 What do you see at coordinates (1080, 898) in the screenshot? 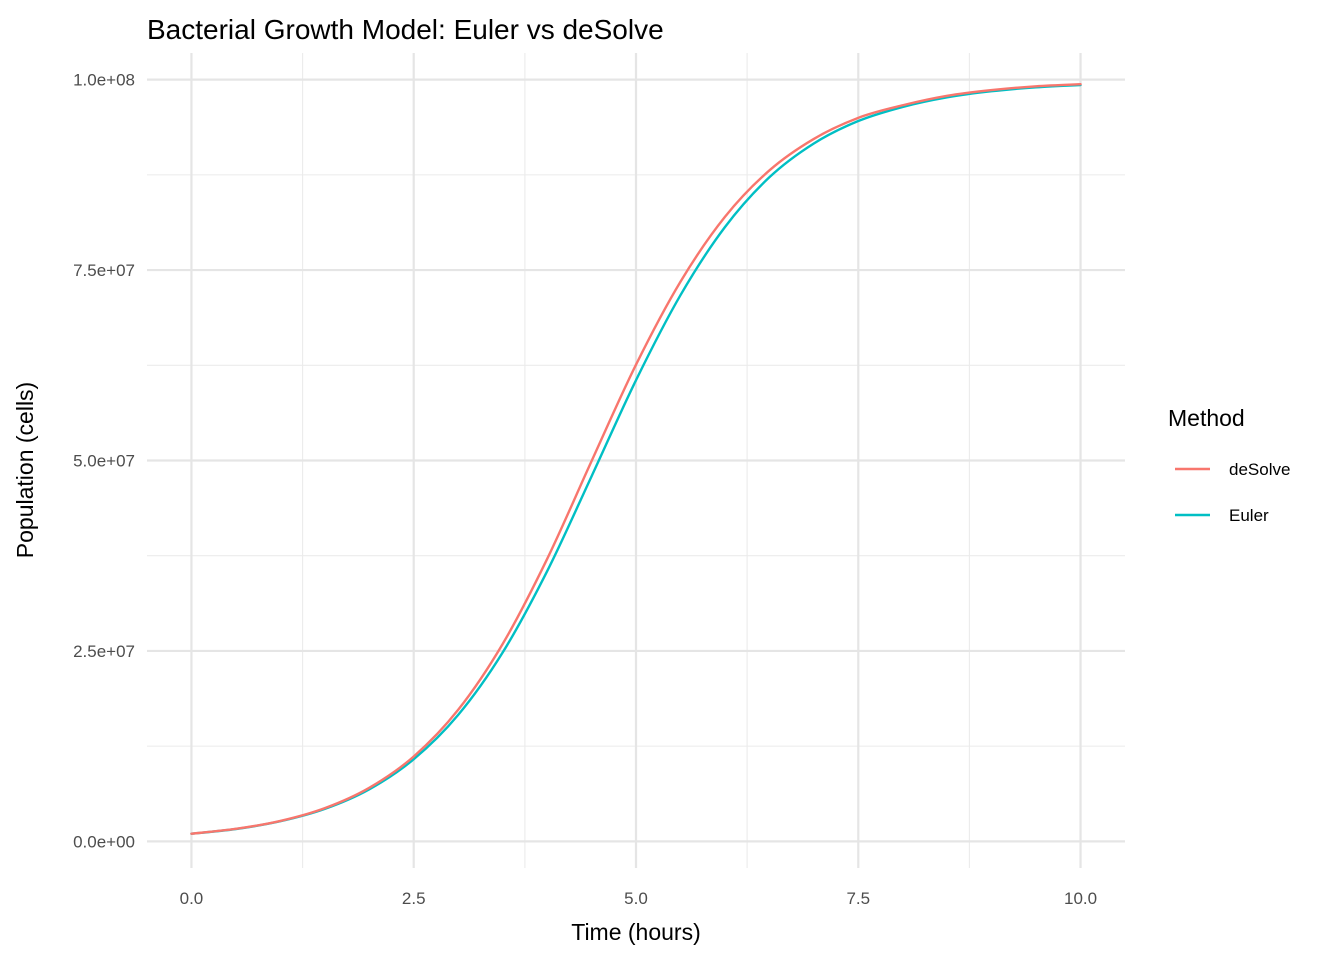
I see `x-tick-label: 10.0` at bounding box center [1080, 898].